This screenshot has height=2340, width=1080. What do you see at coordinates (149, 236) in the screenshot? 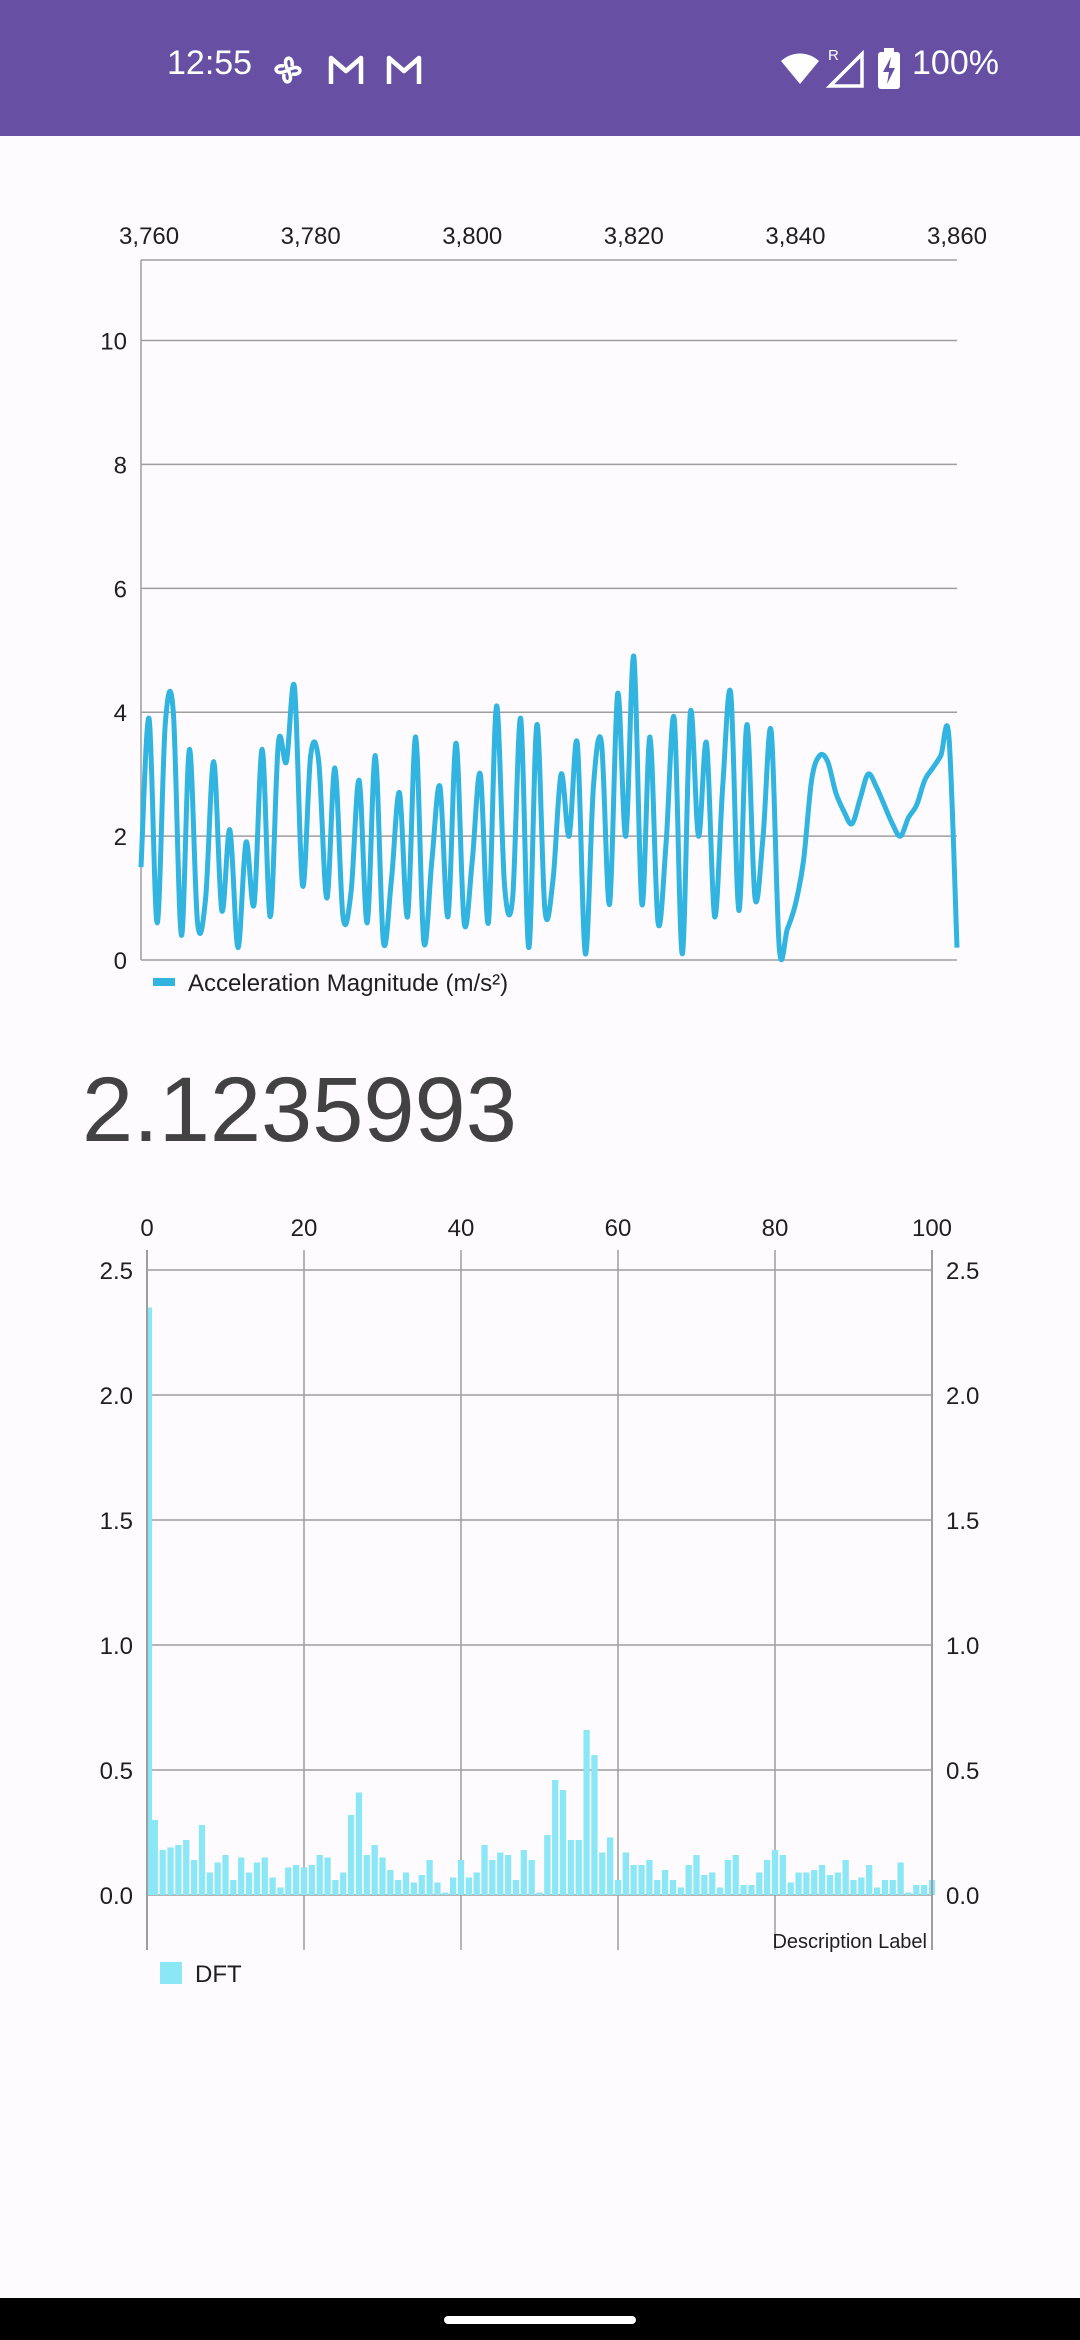
I see `x-tick-label: 3,760` at bounding box center [149, 236].